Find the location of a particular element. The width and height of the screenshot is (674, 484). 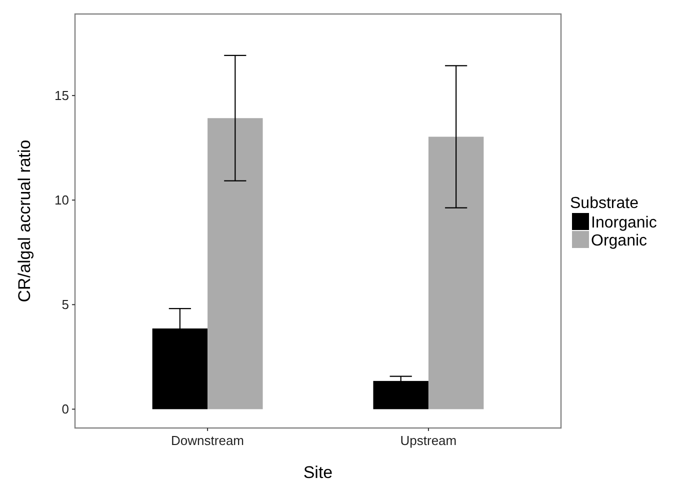

legend-label: Inorganic is located at coordinates (624, 223).